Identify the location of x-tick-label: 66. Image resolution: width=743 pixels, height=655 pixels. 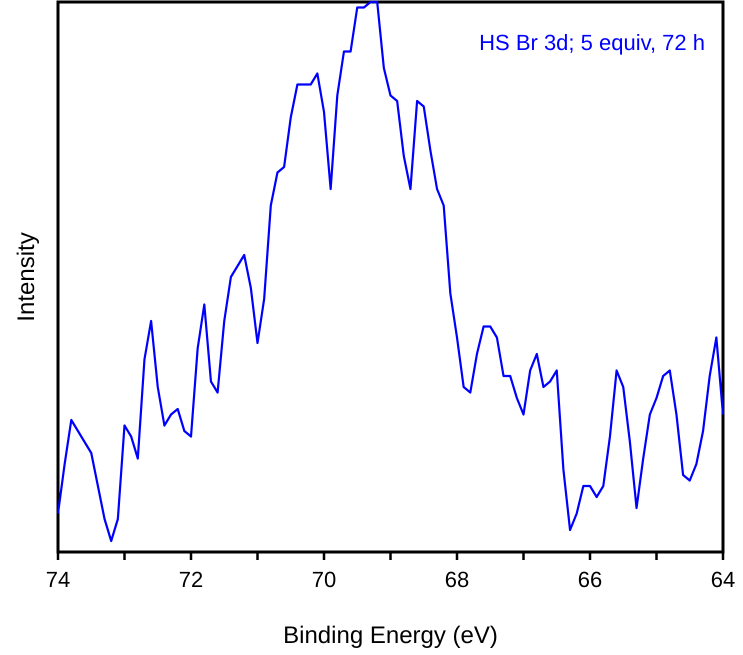
(590, 579).